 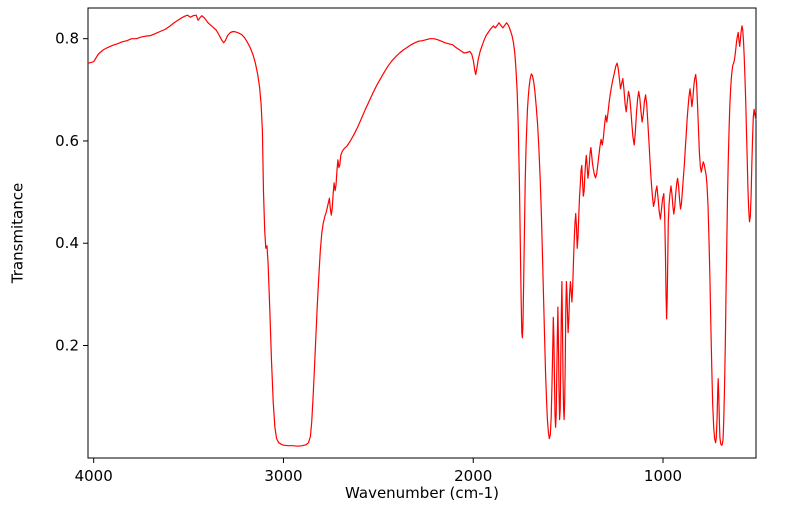 I want to click on x-tick-label: 1000, so click(x=663, y=476).